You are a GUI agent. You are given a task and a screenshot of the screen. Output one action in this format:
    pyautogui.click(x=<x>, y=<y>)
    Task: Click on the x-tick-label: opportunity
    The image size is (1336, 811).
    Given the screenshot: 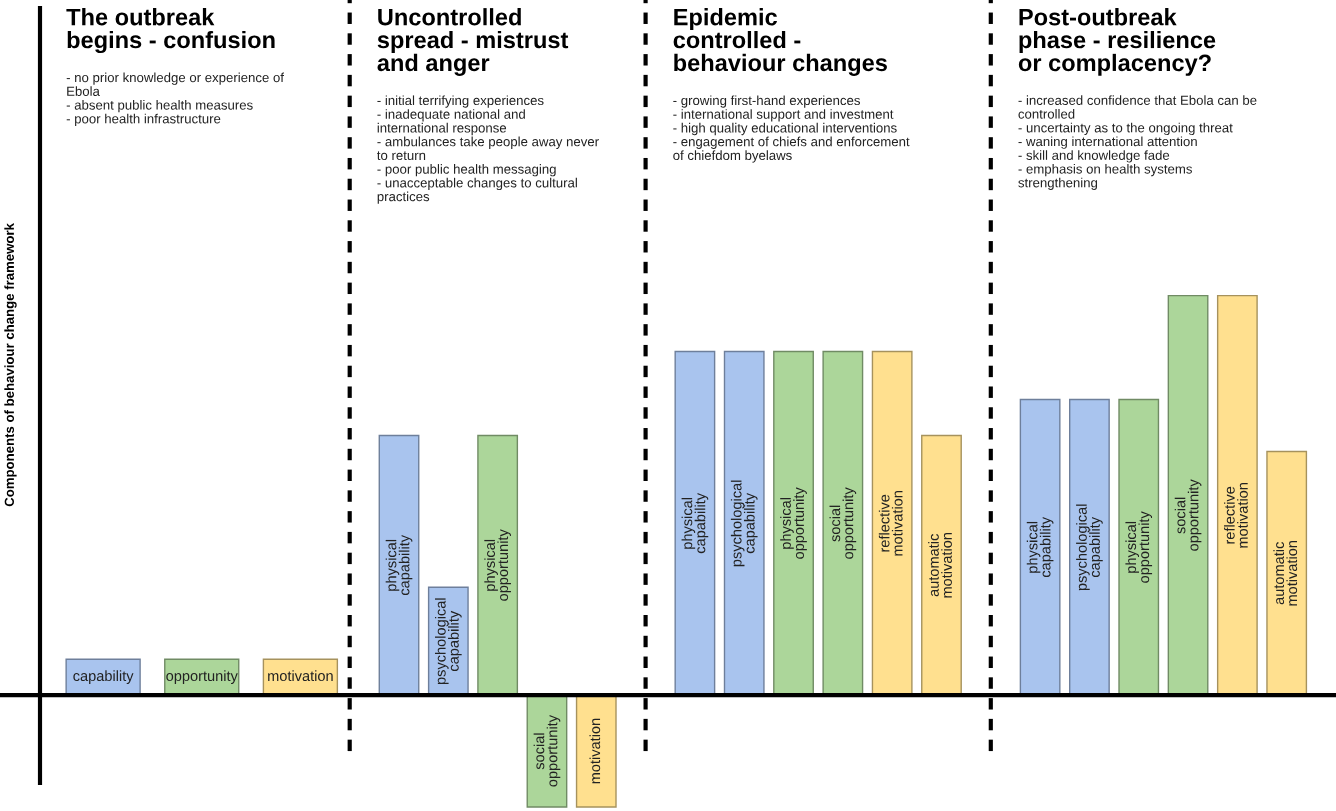 What is the action you would take?
    pyautogui.click(x=202, y=677)
    